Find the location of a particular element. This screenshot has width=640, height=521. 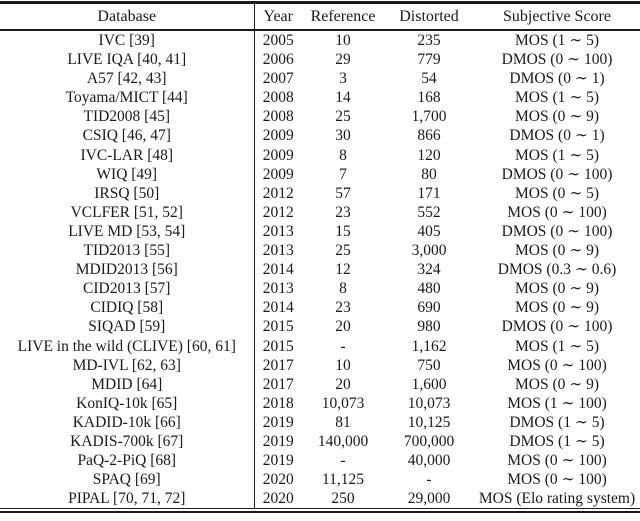

table-row: A57 [42, 43] 2007 3 54 DMOS (0 ∼ 1) is located at coordinates (320, 79).